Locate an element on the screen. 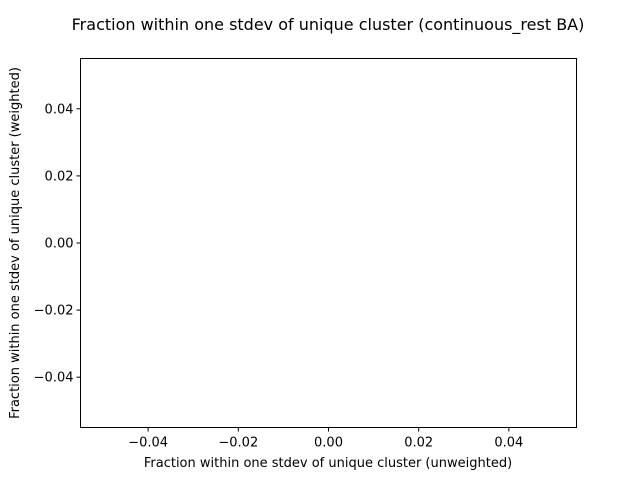 Image resolution: width=640 pixels, height=480 pixels. x-tick-label: 0.02 is located at coordinates (418, 443).